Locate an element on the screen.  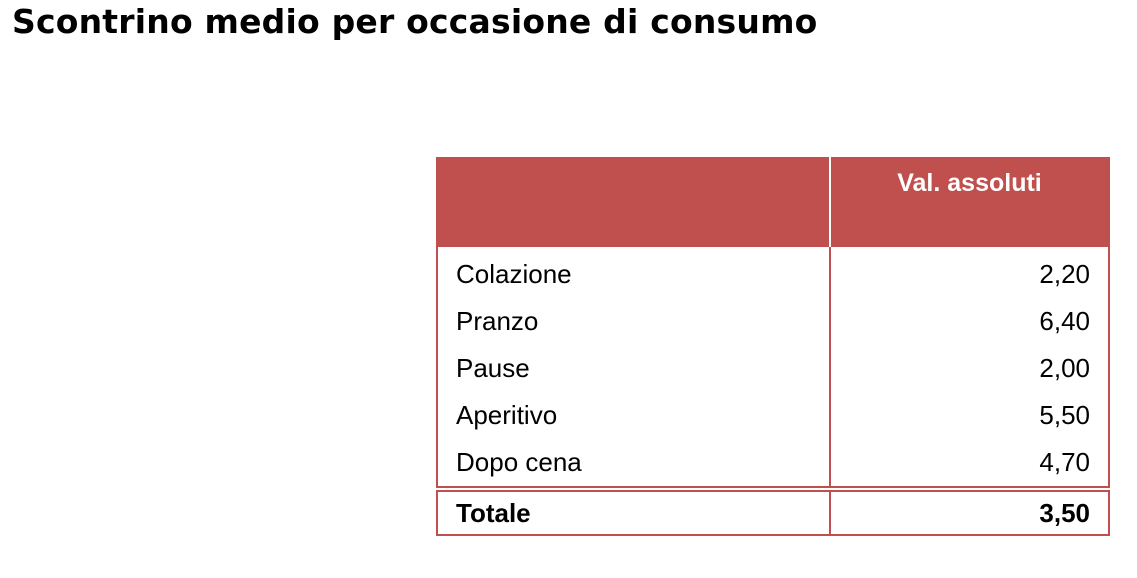
row-label: Pause is located at coordinates (633, 368).